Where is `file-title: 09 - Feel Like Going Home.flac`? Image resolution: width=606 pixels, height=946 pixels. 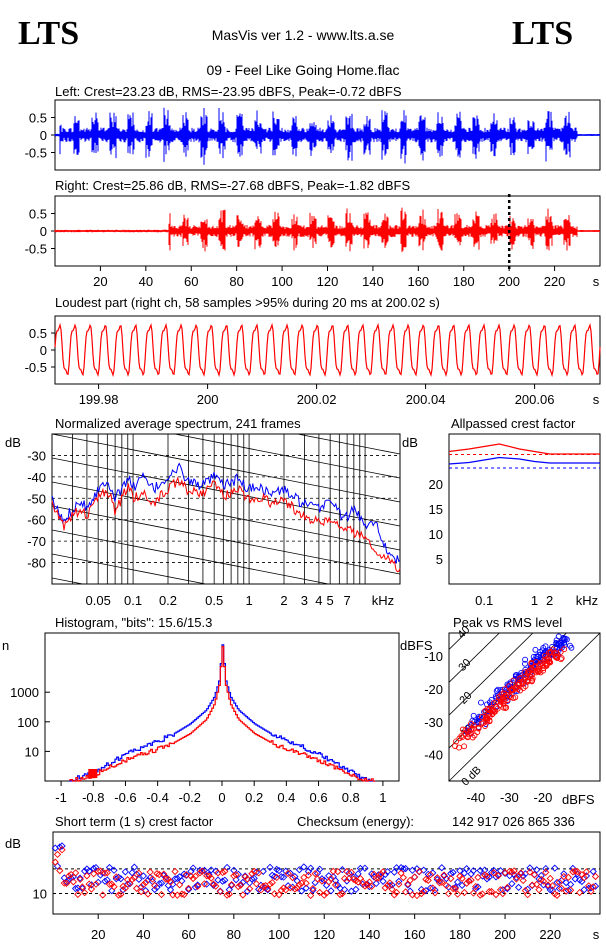 file-title: 09 - Feel Like Going Home.flac is located at coordinates (303, 70).